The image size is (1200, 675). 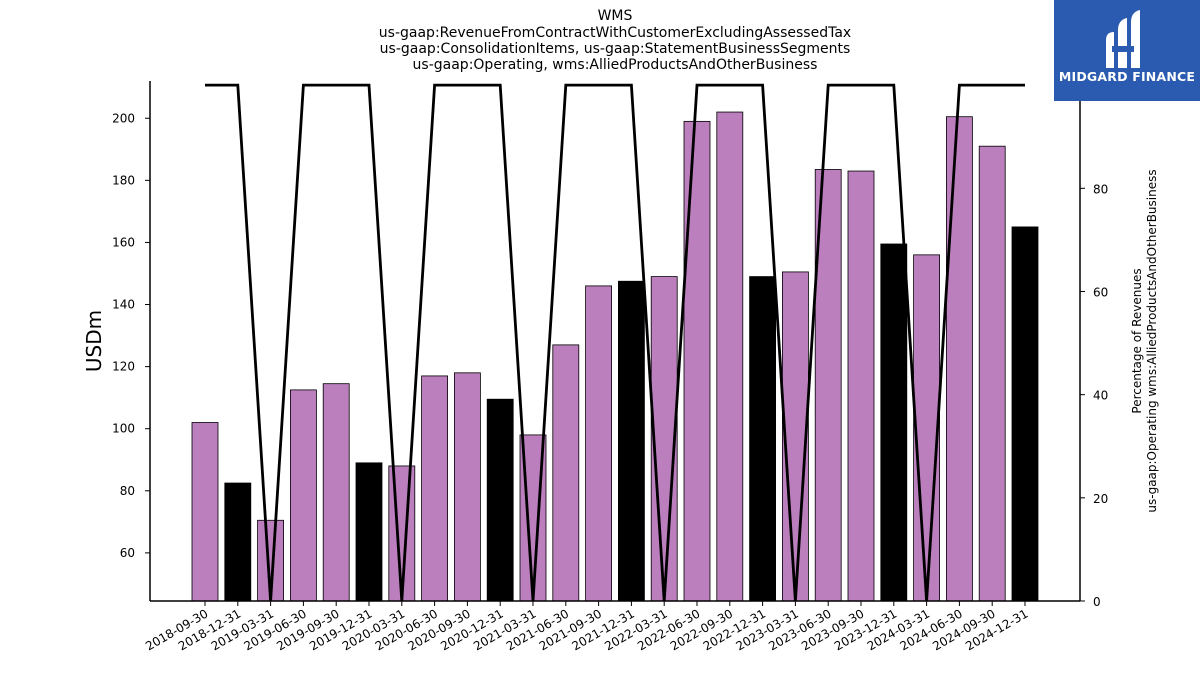 I want to click on right-y-axis: 020406080100, so click(x=1097, y=344).